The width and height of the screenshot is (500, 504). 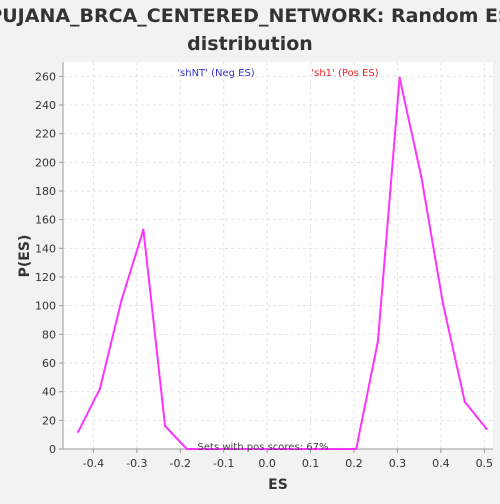 I want to click on y-tick-label: 80, so click(x=49, y=334).